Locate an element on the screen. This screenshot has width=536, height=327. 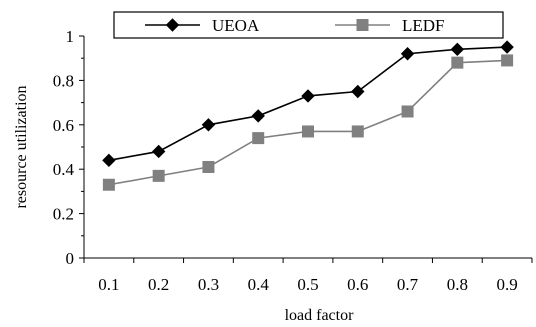
x-tick-label: 0.8 is located at coordinates (457, 284).